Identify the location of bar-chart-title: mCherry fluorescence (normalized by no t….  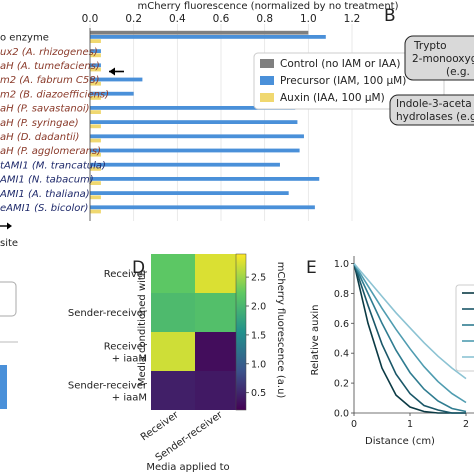
(268, 6).